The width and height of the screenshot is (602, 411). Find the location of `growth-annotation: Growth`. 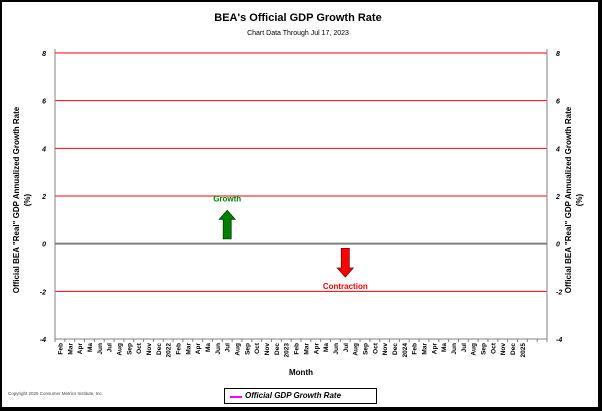

growth-annotation: Growth is located at coordinates (227, 198).